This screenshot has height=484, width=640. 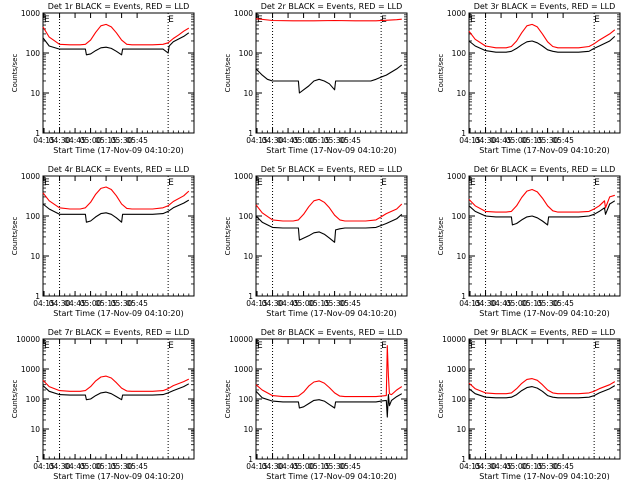 I want to click on plot-title: Det 7r BLACK = Events, RED = LLD, so click(x=119, y=332).